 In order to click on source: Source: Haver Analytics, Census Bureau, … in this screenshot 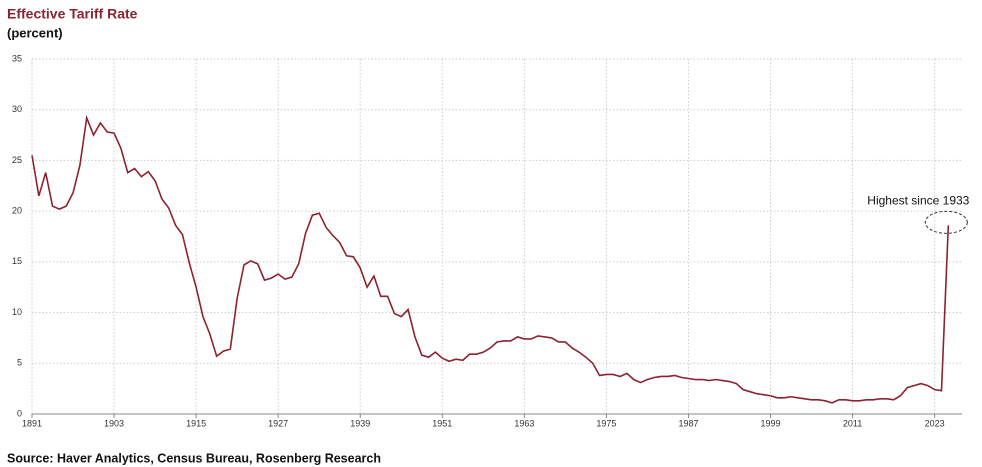, I will do `click(194, 458)`.